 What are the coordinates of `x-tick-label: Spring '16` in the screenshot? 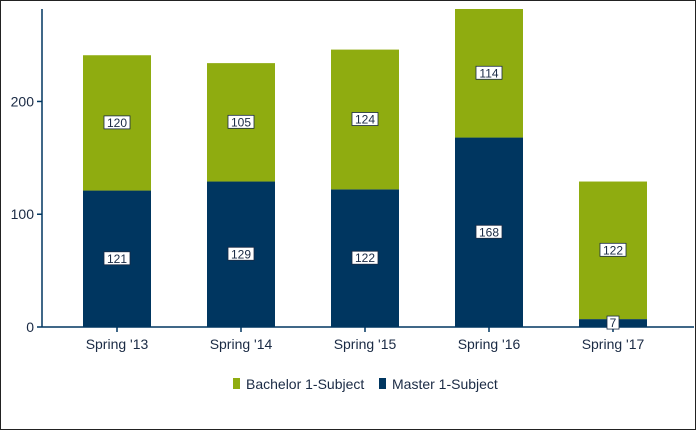 It's located at (489, 344).